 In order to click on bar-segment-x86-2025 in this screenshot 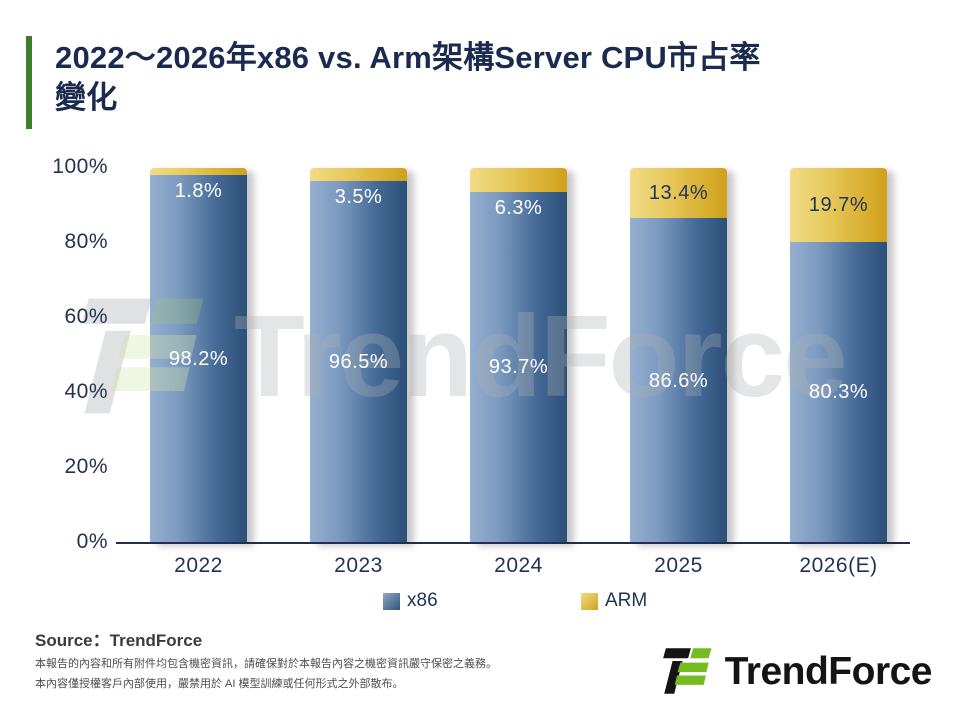, I will do `click(678, 380)`.